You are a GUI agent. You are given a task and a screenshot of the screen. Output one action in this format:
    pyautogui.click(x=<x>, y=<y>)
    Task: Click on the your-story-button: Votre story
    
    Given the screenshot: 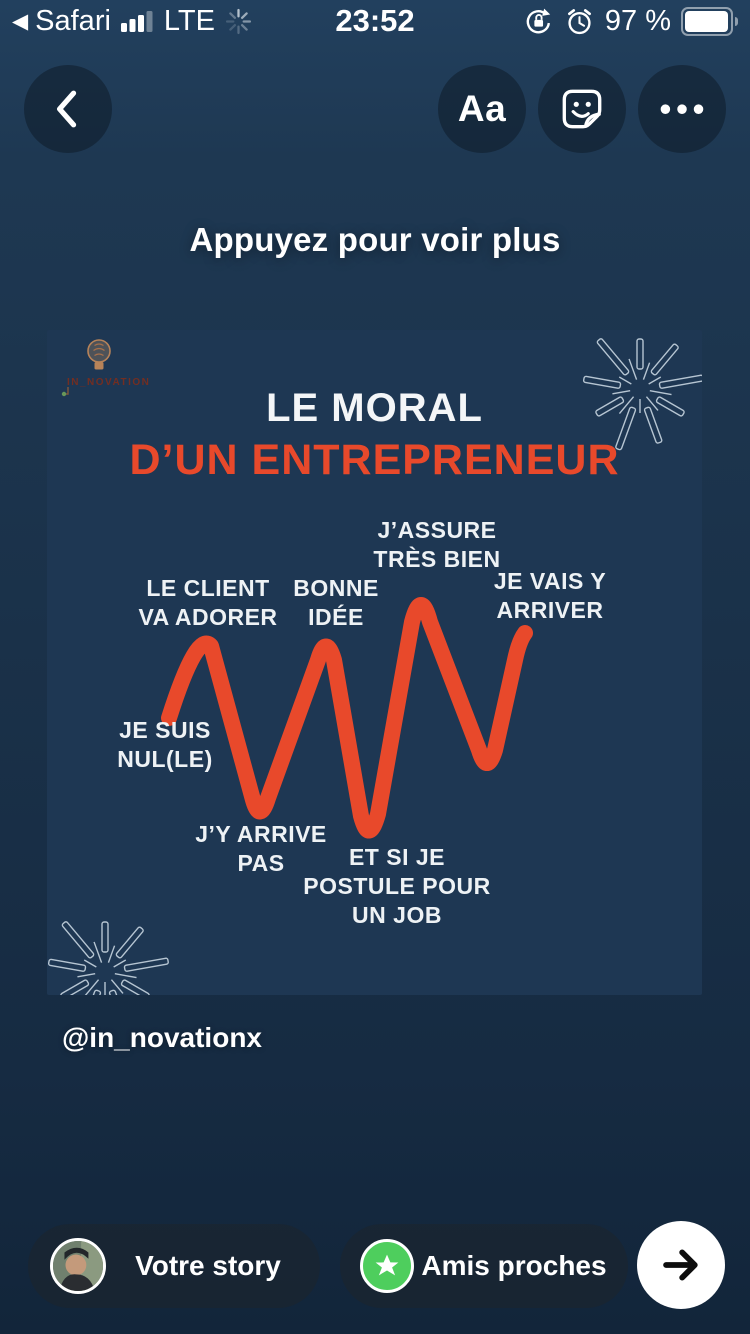 What is the action you would take?
    pyautogui.click(x=174, y=1266)
    